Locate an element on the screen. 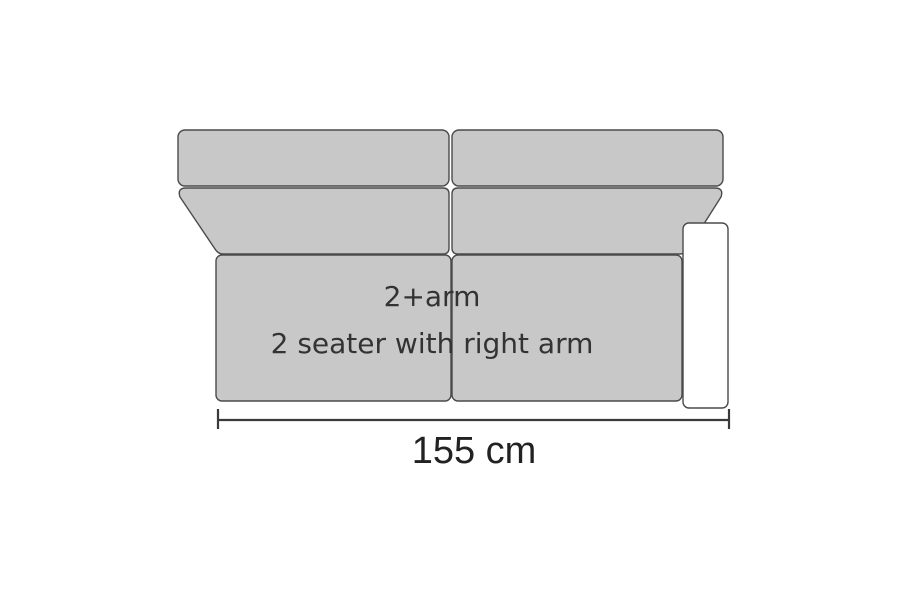 Image resolution: width=900 pixels, height=600 pixels. seat-cushion-right is located at coordinates (567, 328).